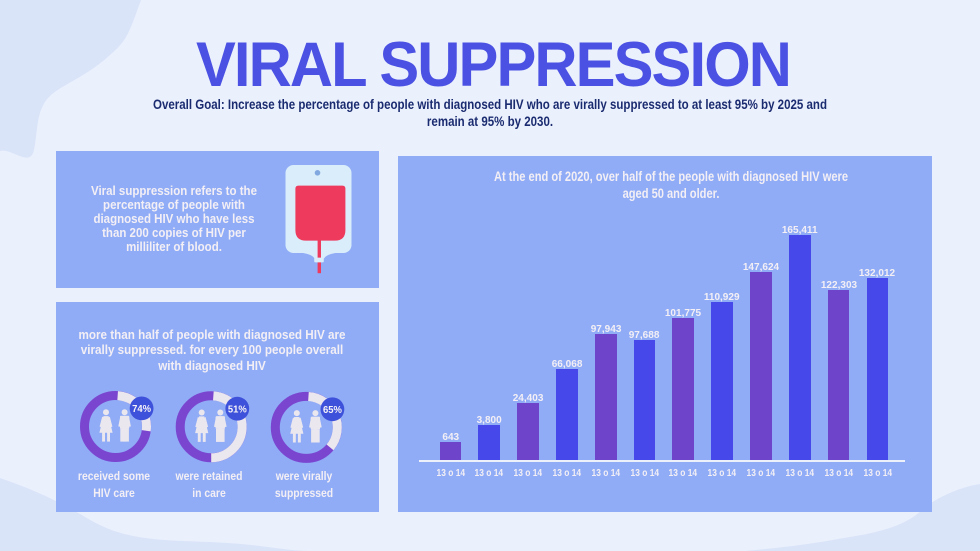  What do you see at coordinates (141, 410) in the screenshot?
I see `svg-text: 74%` at bounding box center [141, 410].